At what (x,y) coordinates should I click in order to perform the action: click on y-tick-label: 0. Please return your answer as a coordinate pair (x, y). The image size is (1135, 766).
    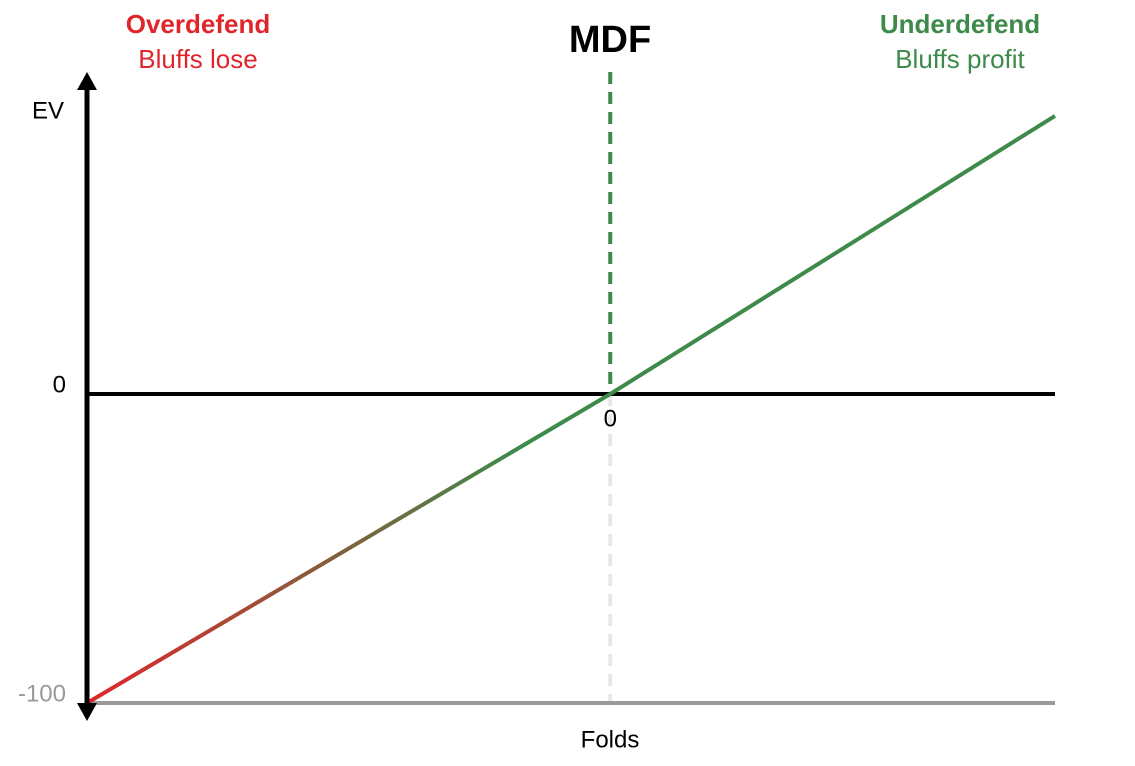
    Looking at the image, I should click on (59, 384).